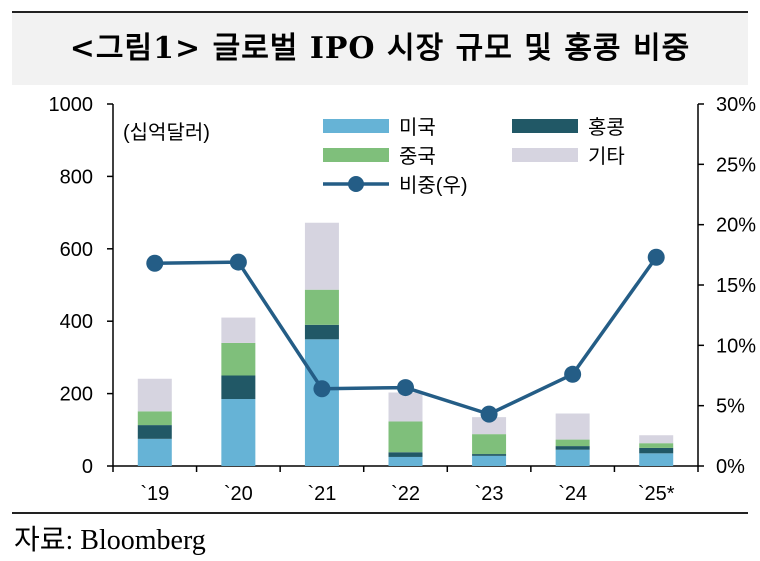  What do you see at coordinates (154, 494) in the screenshot?
I see `x-tick-label: `19` at bounding box center [154, 494].